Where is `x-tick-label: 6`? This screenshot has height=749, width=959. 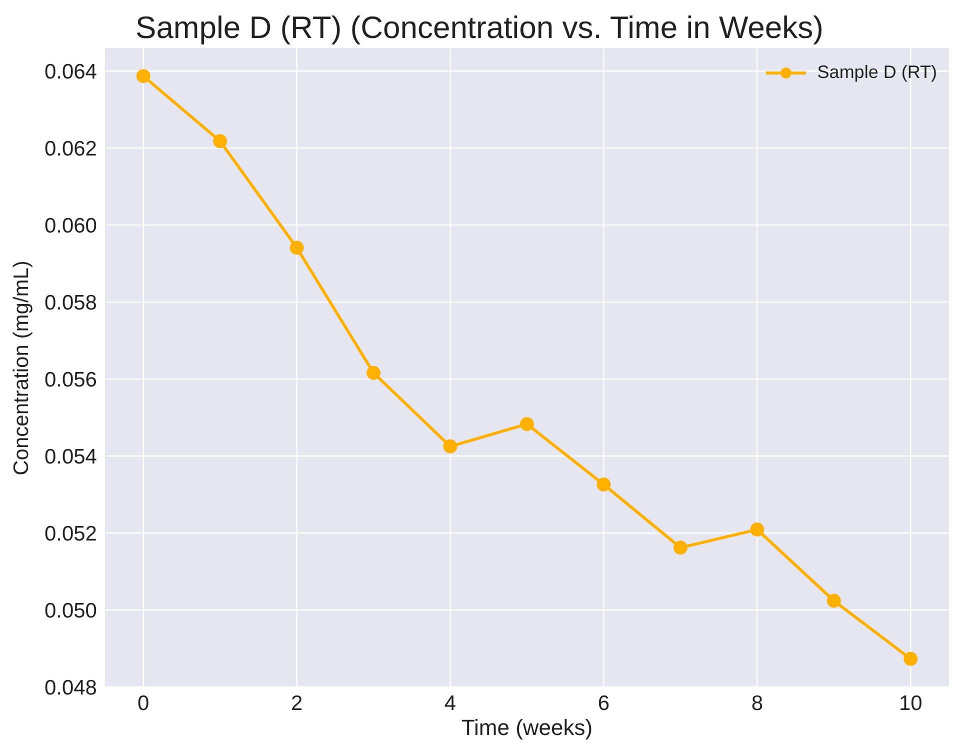
x-tick-label: 6 is located at coordinates (604, 703).